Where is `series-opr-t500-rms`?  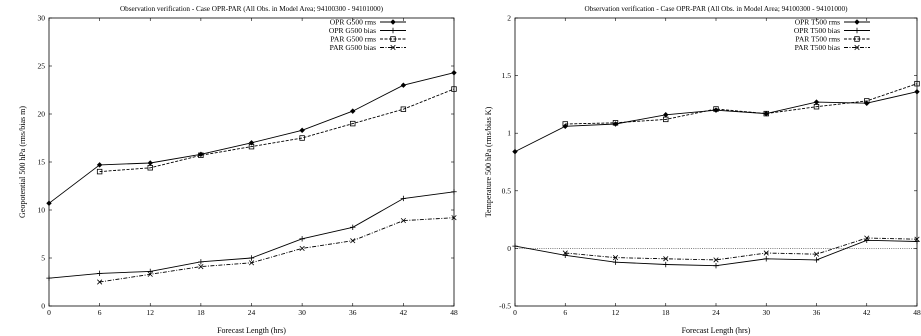 series-opr-t500-rms is located at coordinates (716, 122).